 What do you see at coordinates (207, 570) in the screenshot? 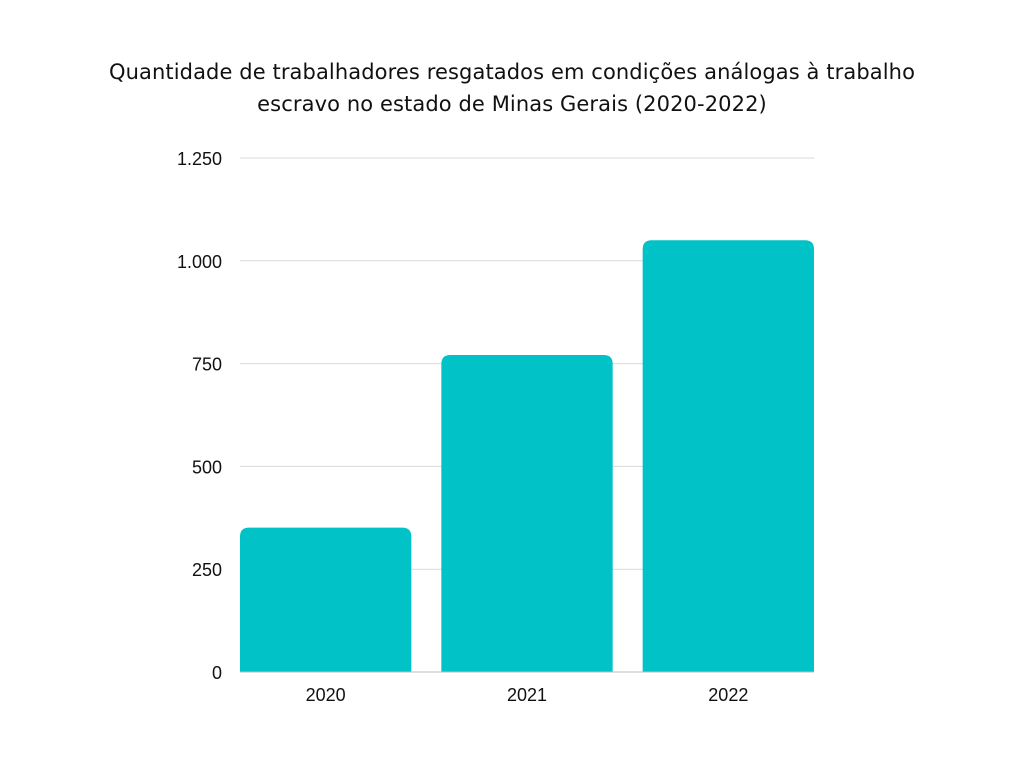
I see `y-tick-label: 250` at bounding box center [207, 570].